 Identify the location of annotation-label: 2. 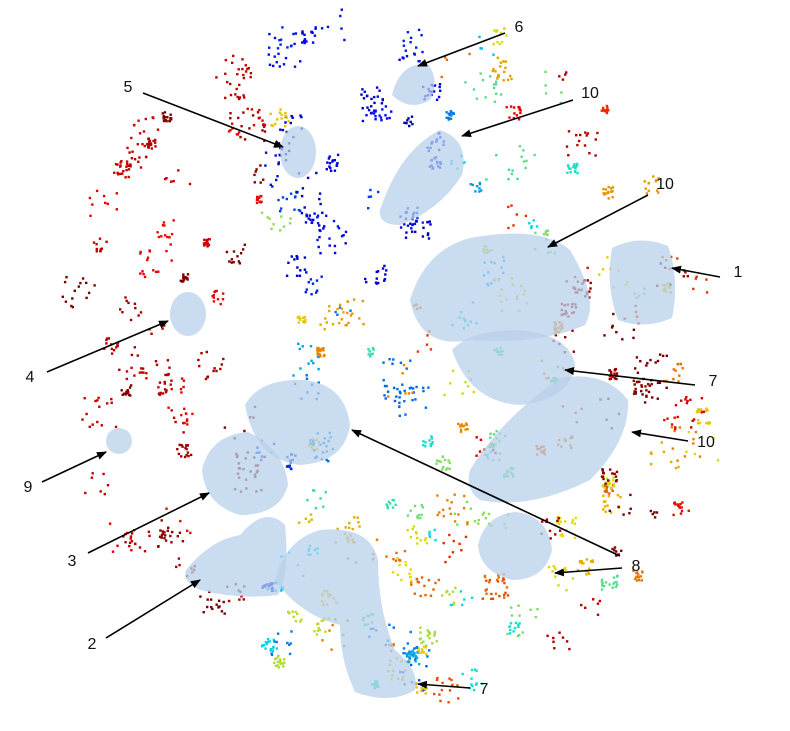
(92, 644).